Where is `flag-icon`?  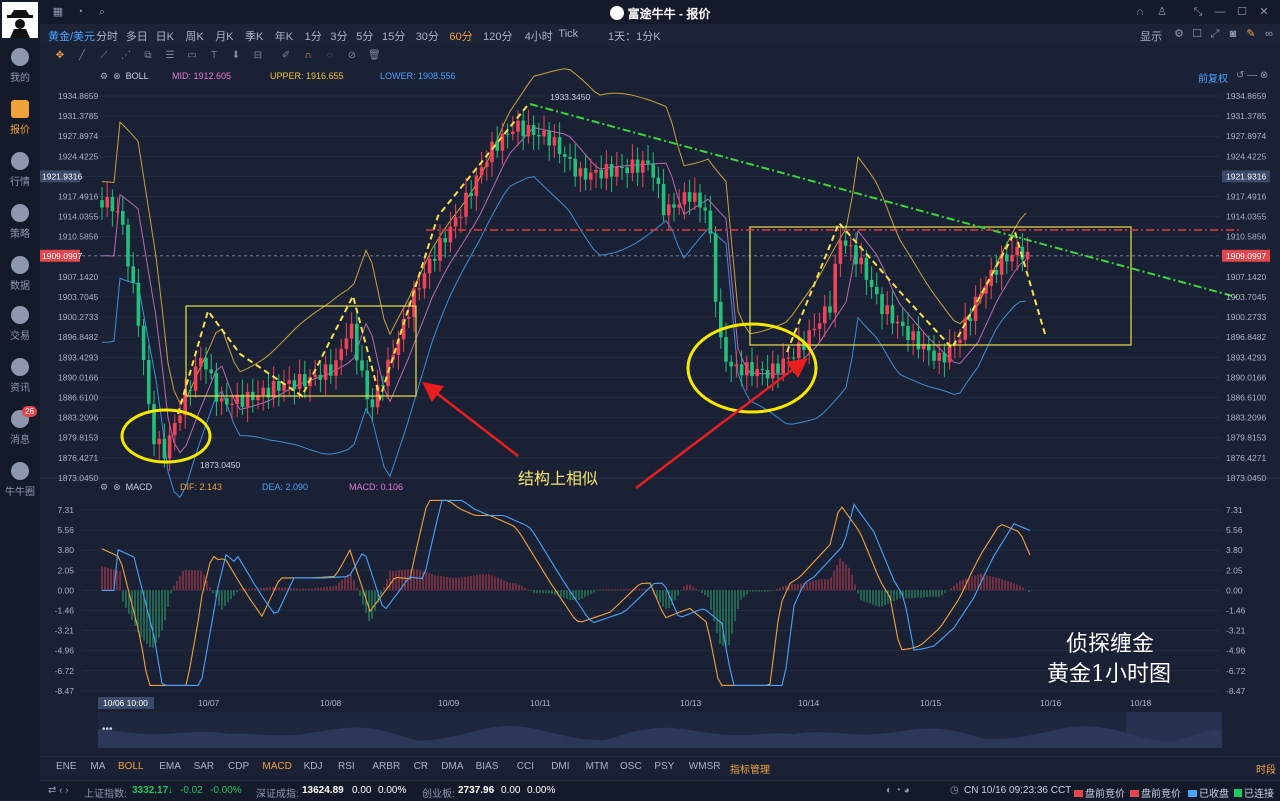
flag-icon is located at coordinates (1078, 793).